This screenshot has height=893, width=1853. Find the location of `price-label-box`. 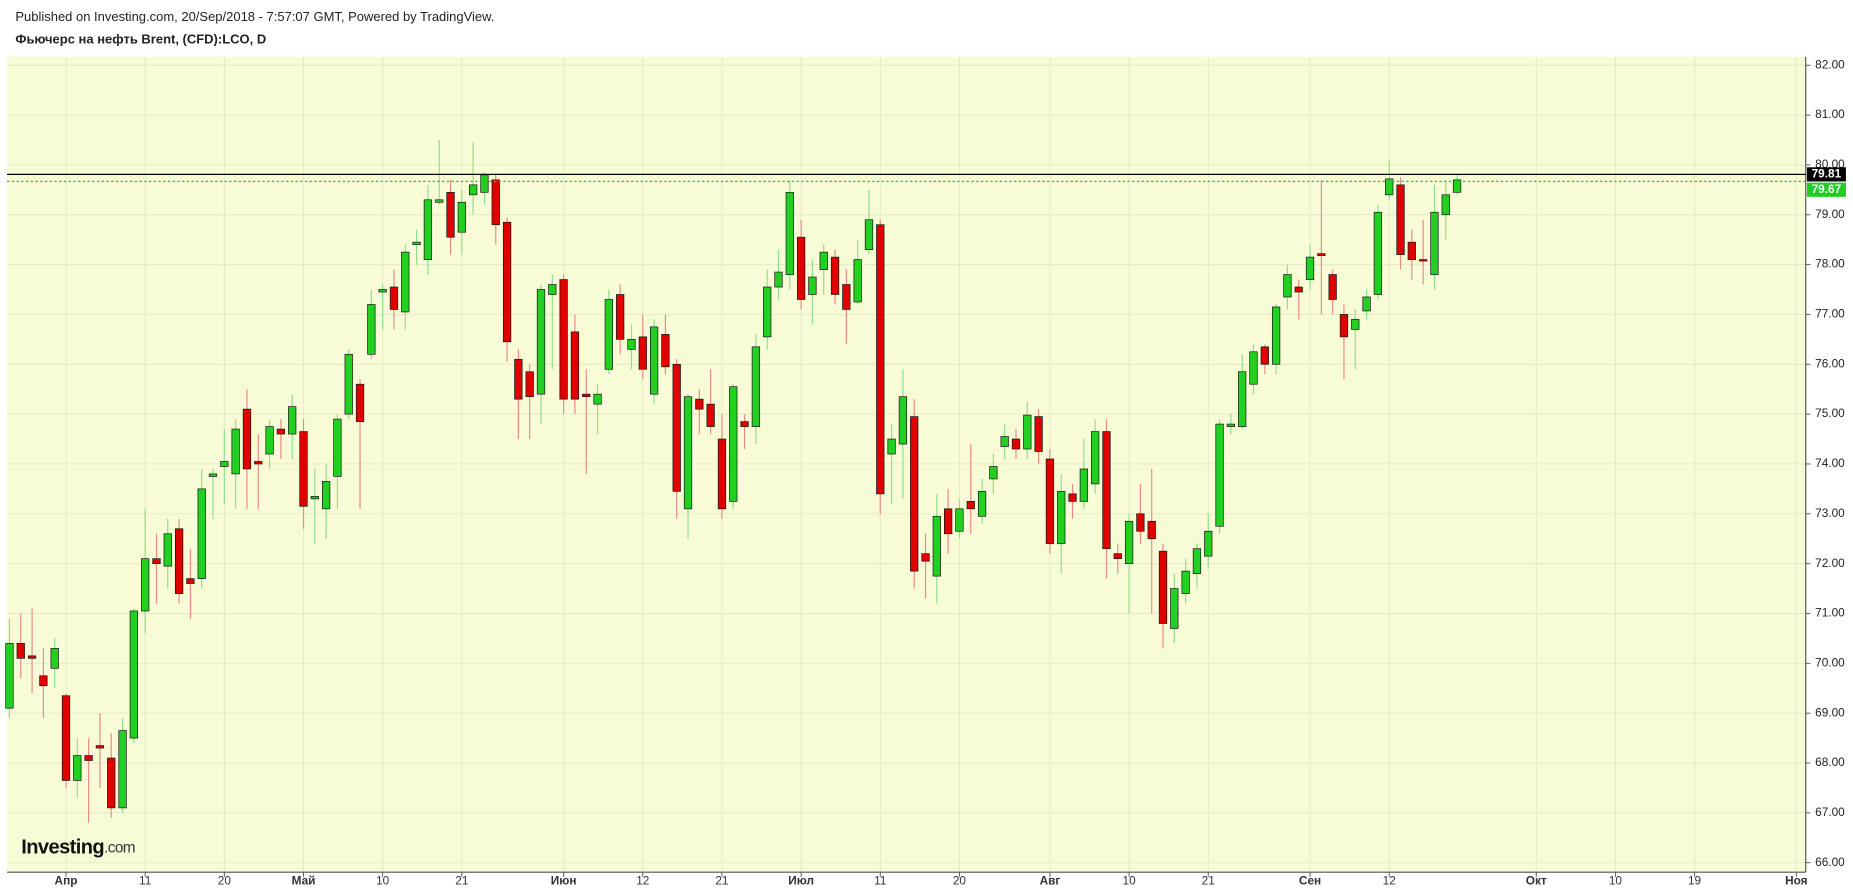

price-label-box is located at coordinates (1826, 189).